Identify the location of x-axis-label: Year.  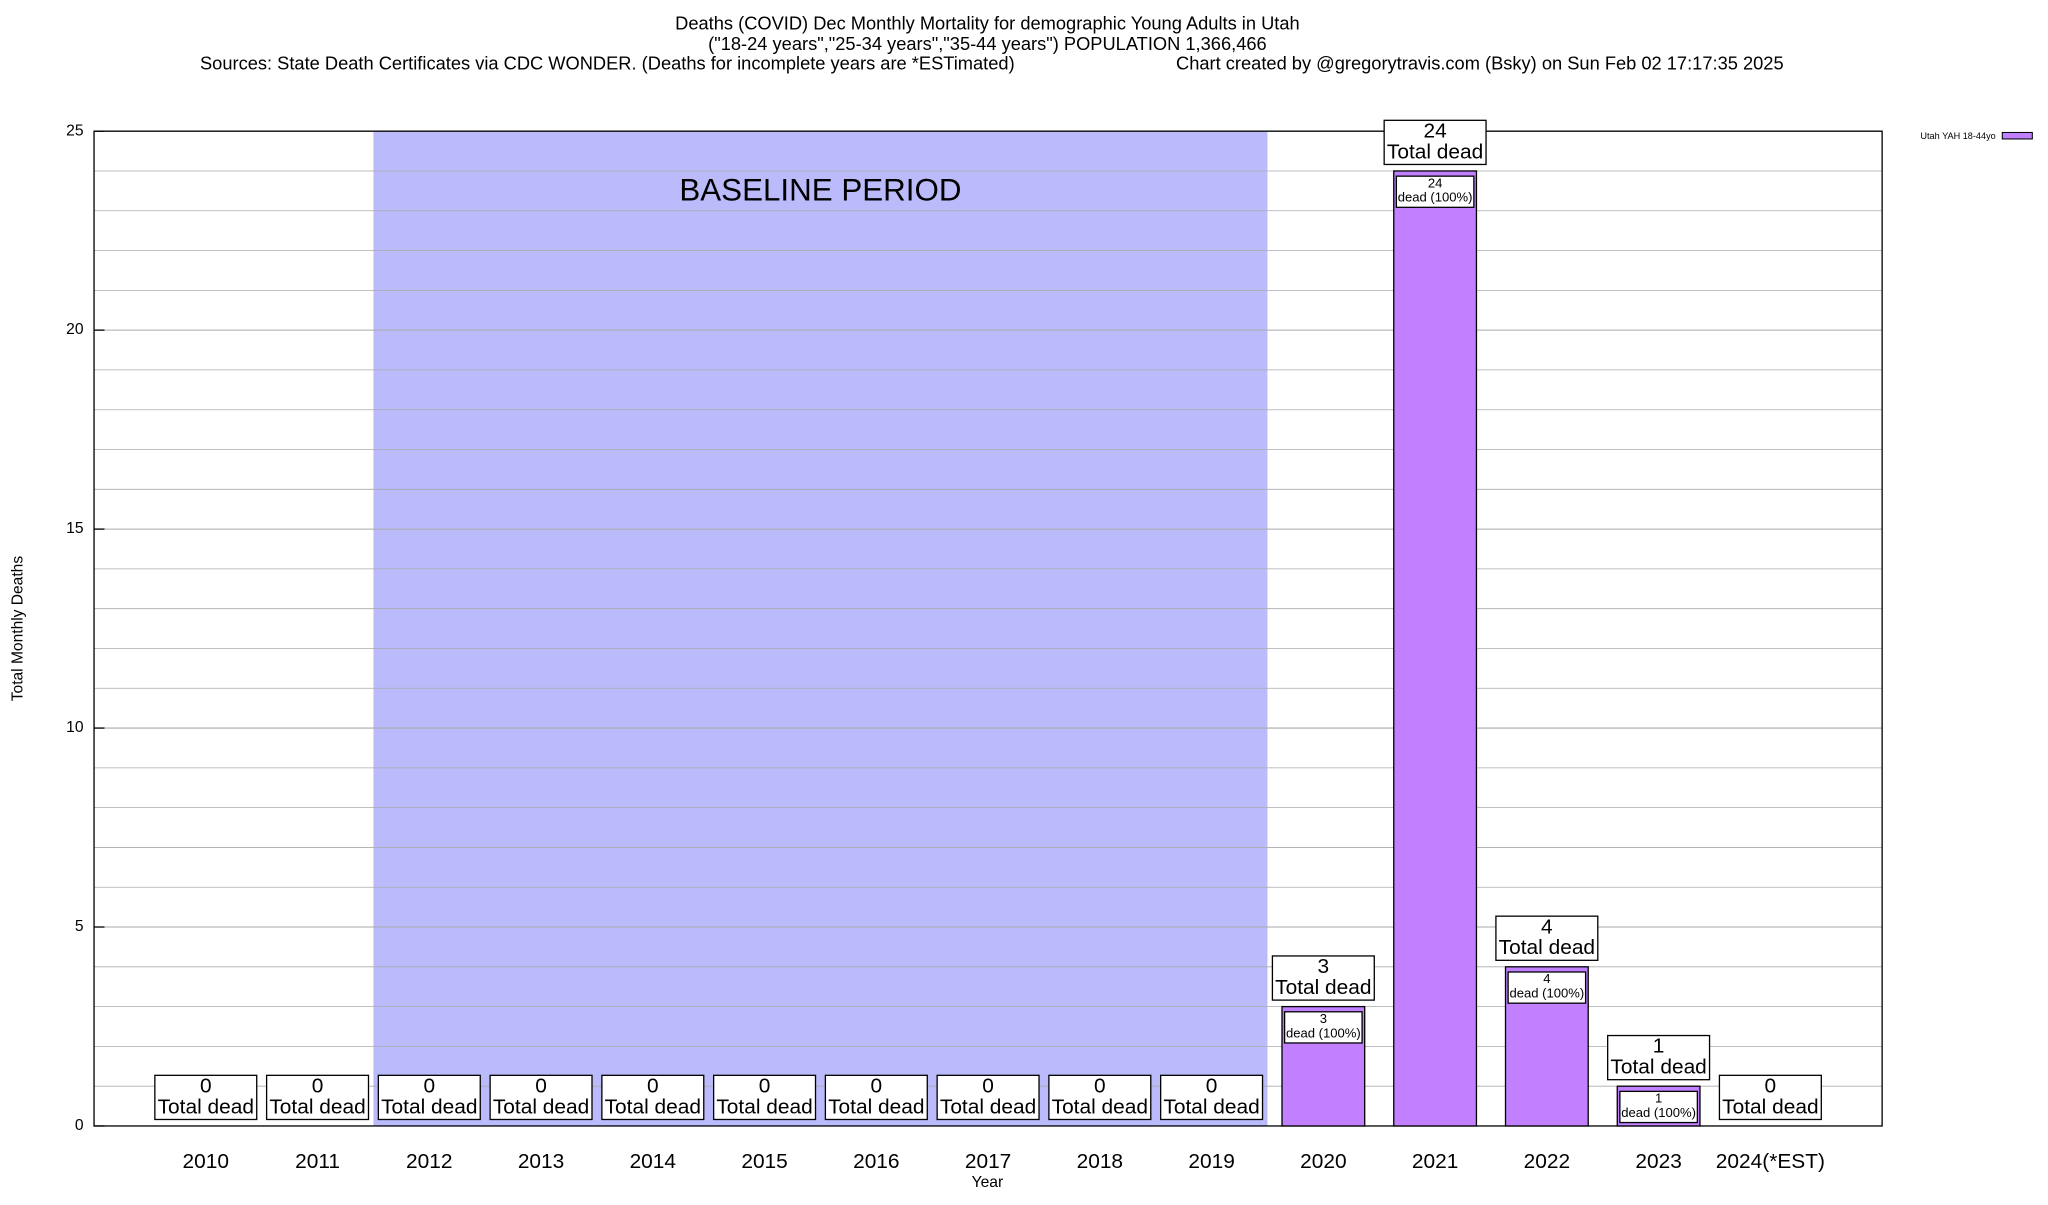
(988, 1182).